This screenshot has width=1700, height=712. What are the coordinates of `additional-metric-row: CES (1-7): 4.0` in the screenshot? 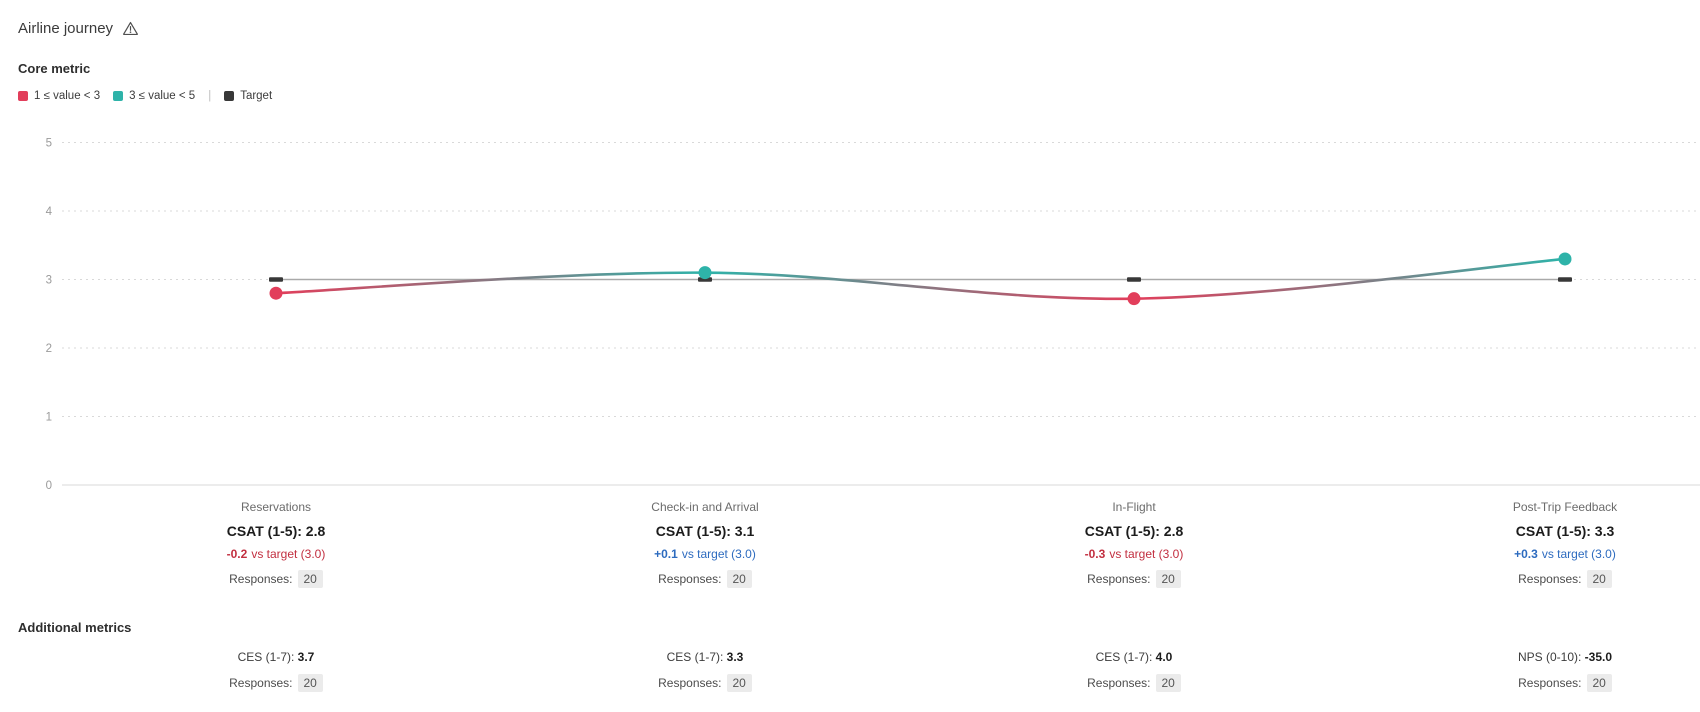 It's located at (1134, 657).